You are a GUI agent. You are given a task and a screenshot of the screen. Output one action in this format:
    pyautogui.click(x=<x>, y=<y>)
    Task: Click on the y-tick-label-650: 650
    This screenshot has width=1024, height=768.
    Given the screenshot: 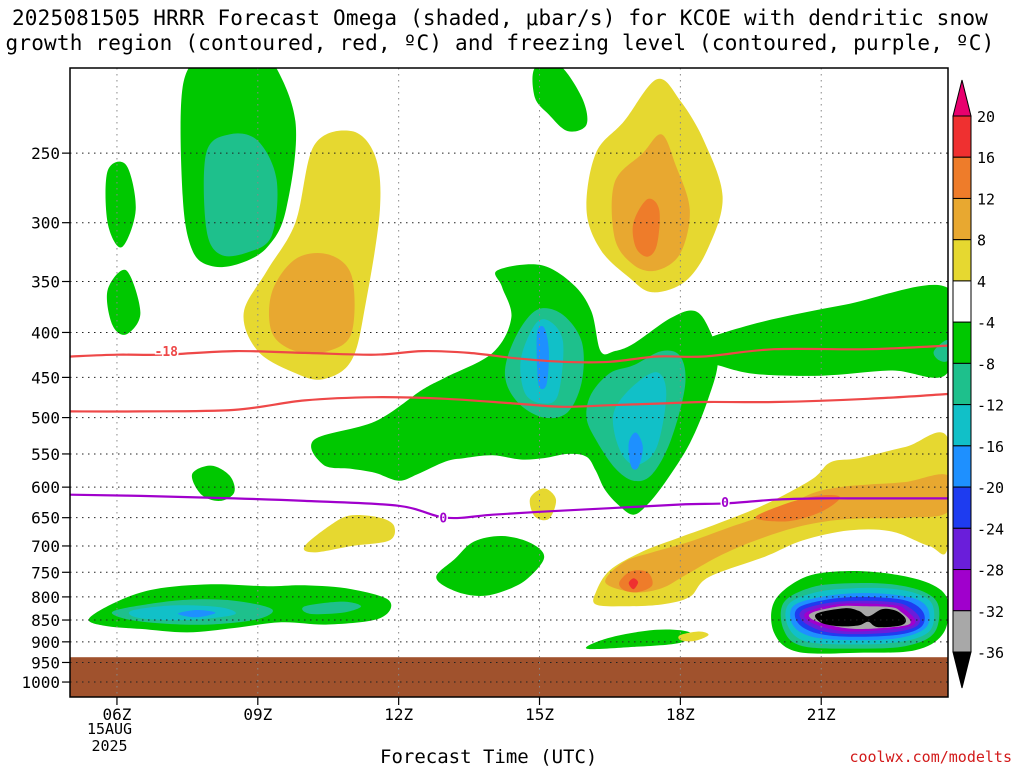 What is the action you would take?
    pyautogui.click(x=45, y=518)
    